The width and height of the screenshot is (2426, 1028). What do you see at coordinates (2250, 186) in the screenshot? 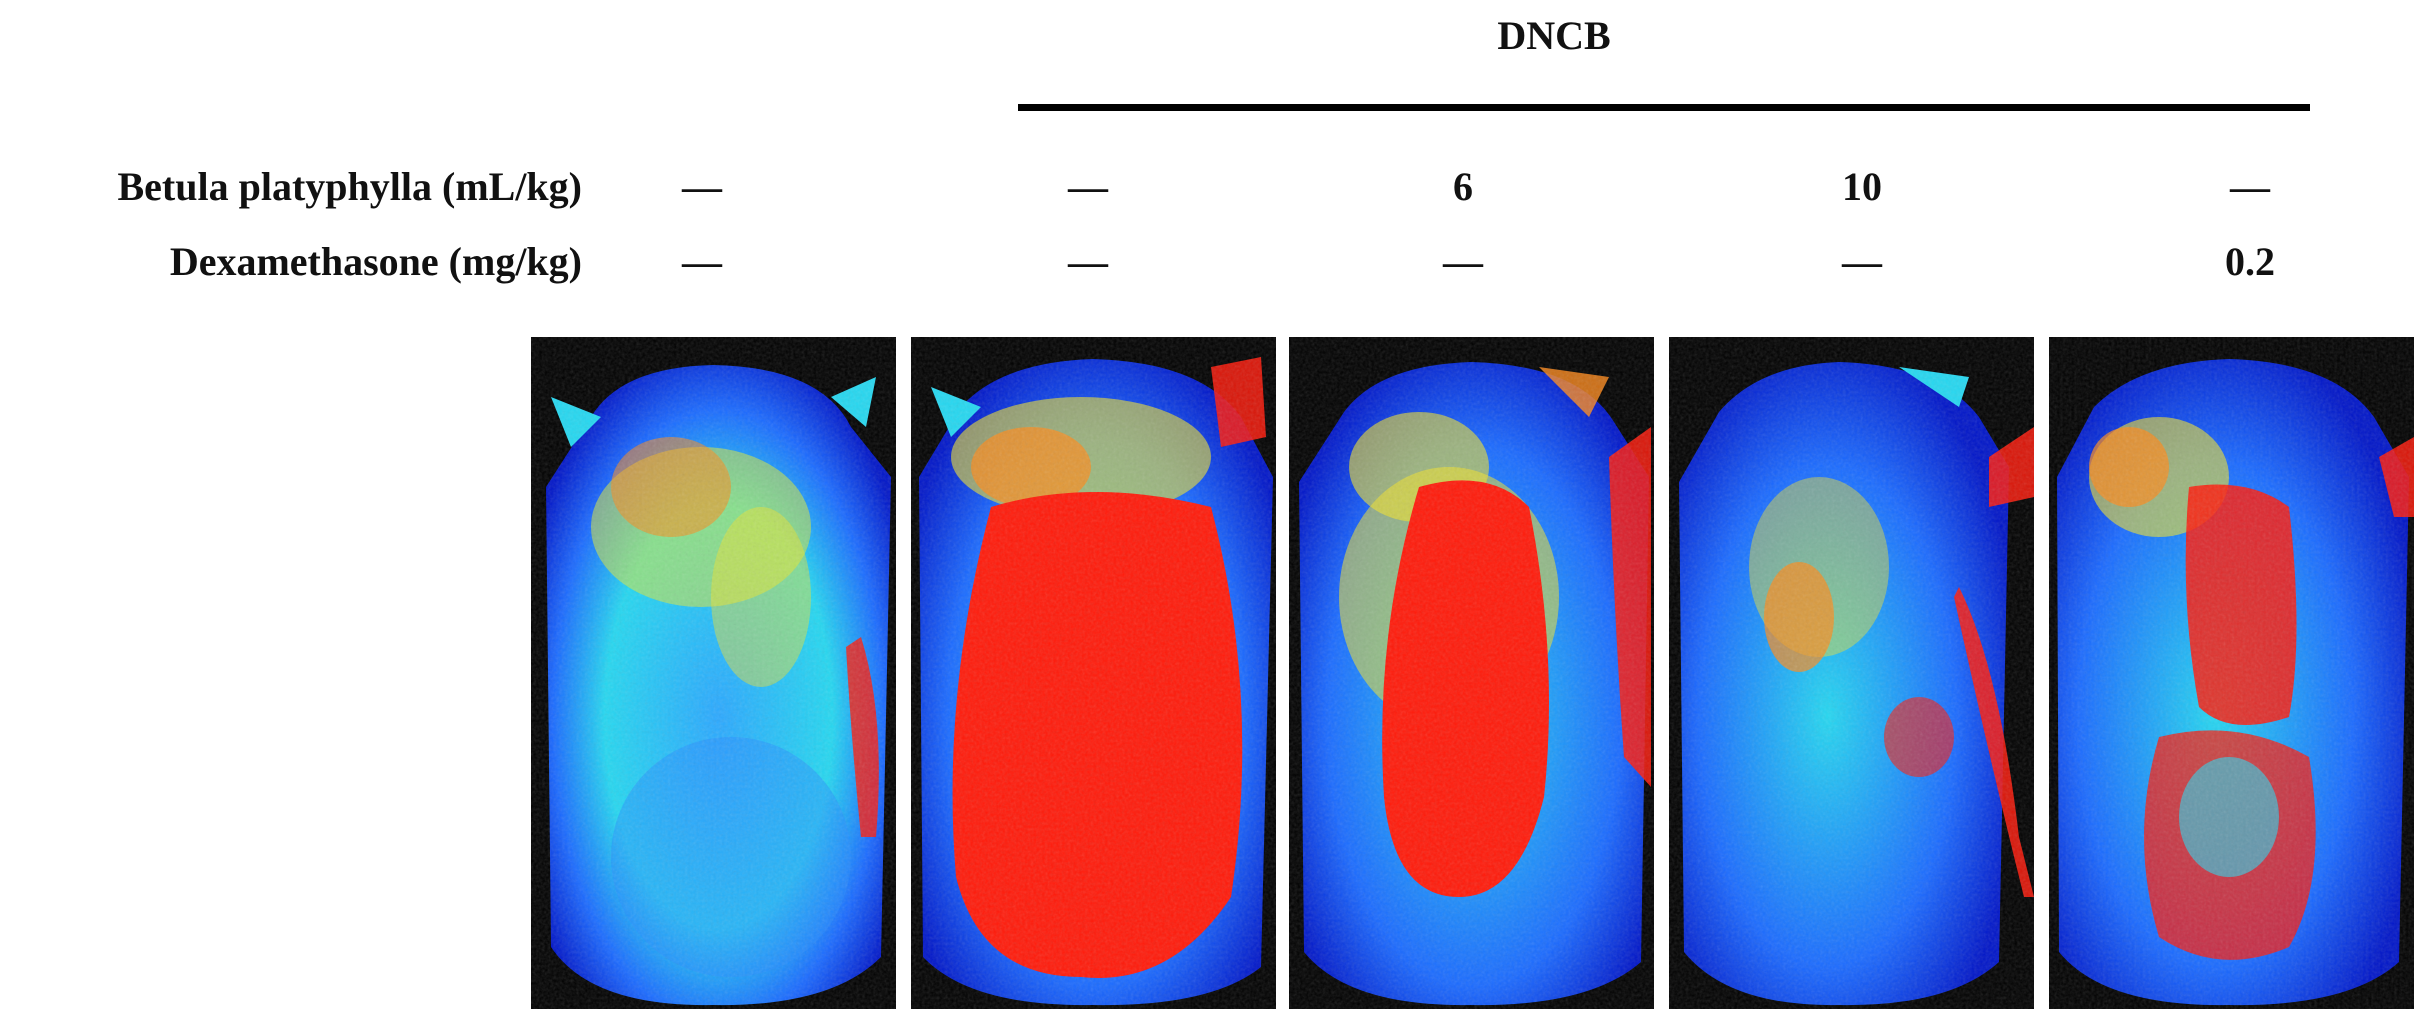
I see `row1-col5-value: —` at bounding box center [2250, 186].